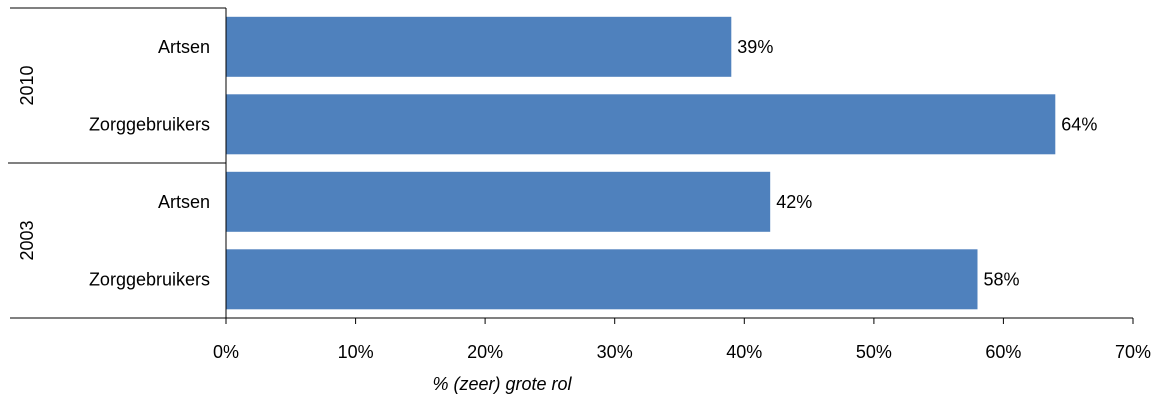  I want to click on data-label: 64%, so click(1079, 124).